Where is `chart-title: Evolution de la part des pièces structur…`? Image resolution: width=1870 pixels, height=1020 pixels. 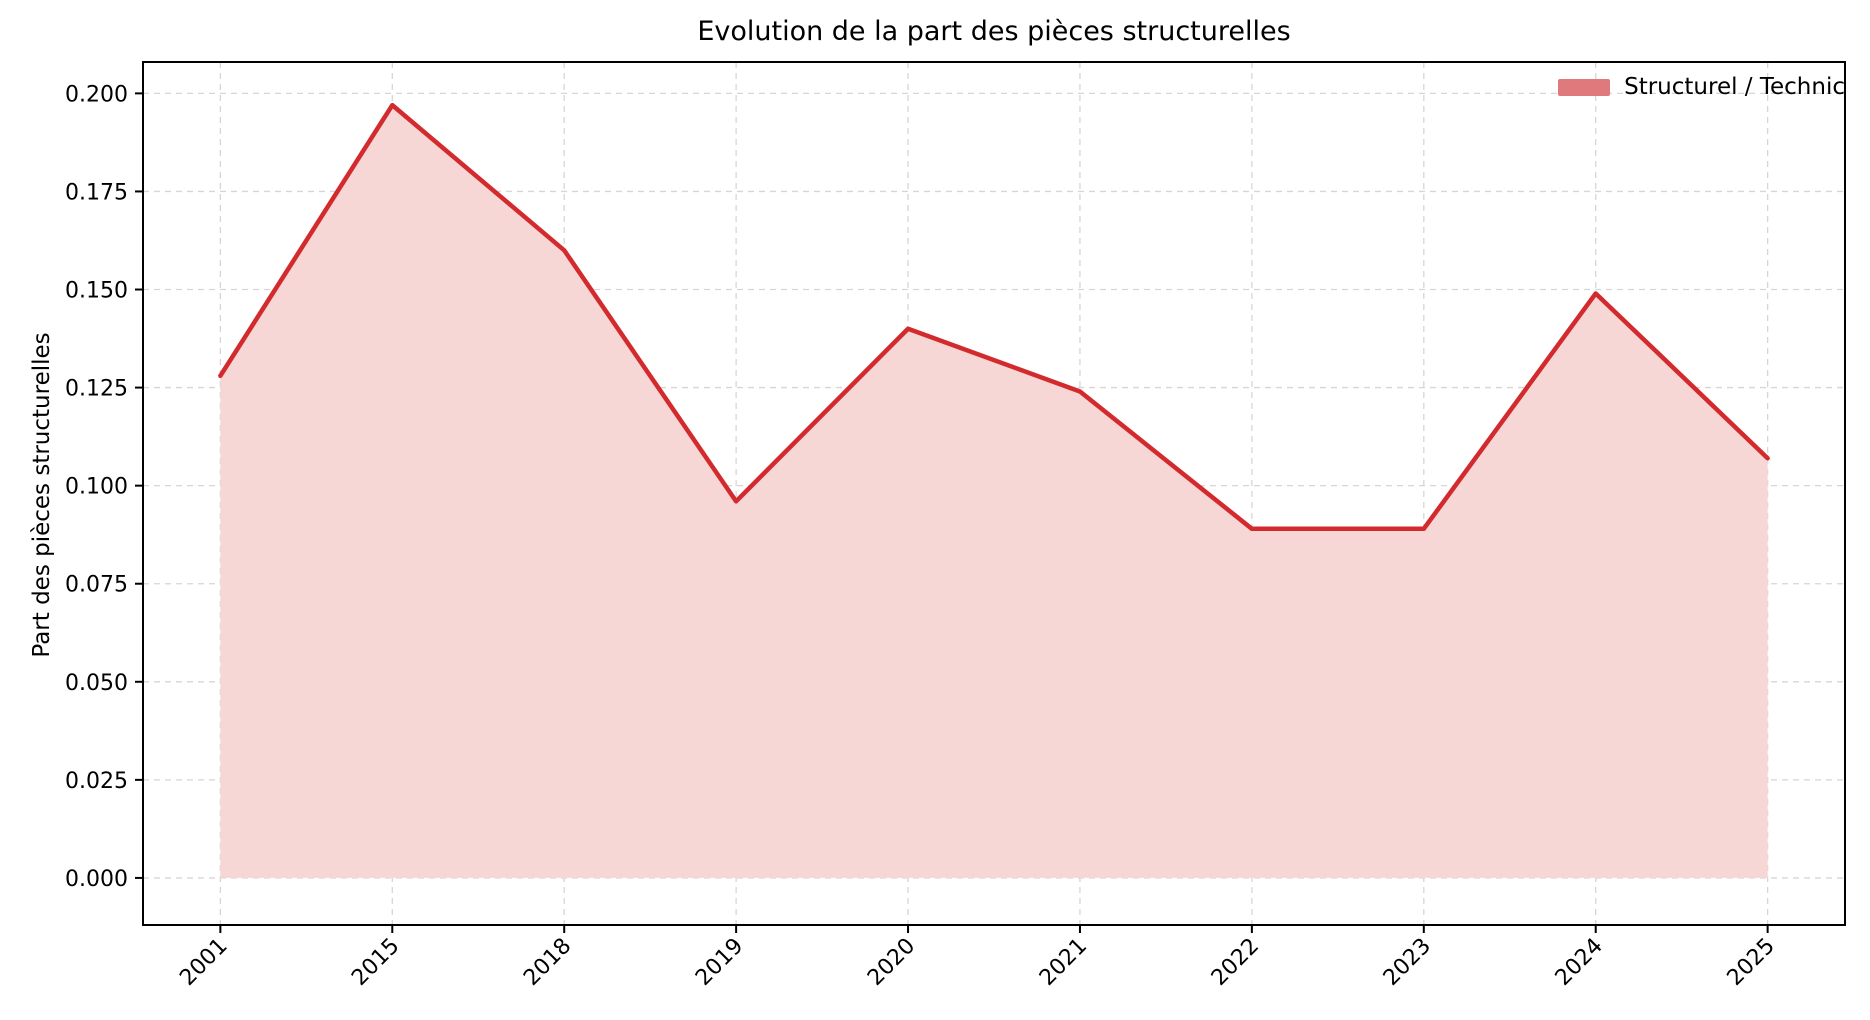
chart-title: Evolution de la part des pièces structur… is located at coordinates (994, 31).